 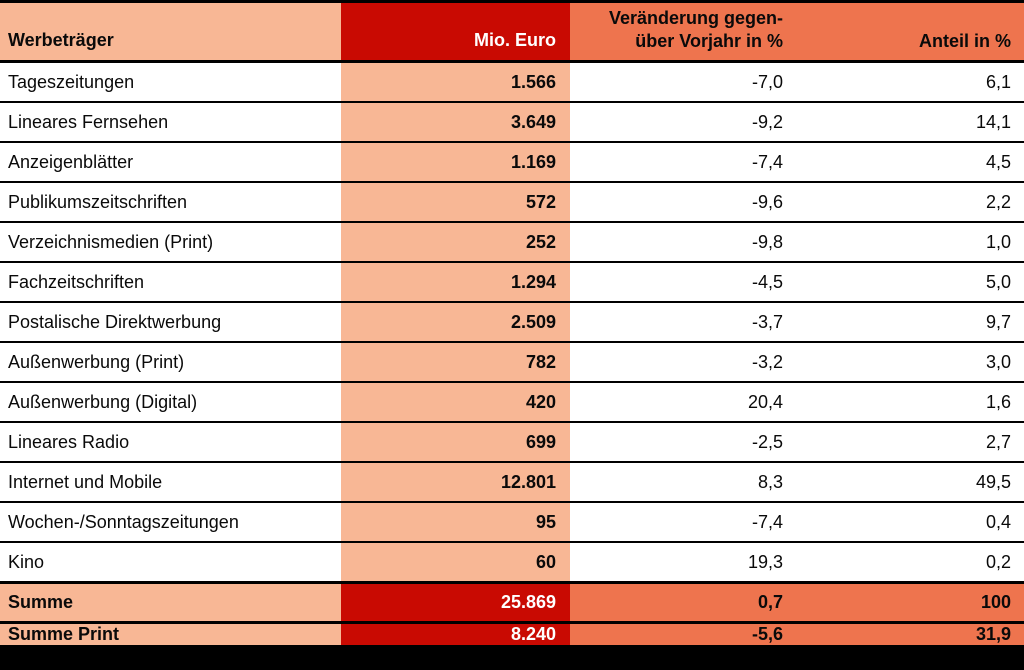 What do you see at coordinates (455, 562) in the screenshot?
I see `row-mio-euro-value: 60` at bounding box center [455, 562].